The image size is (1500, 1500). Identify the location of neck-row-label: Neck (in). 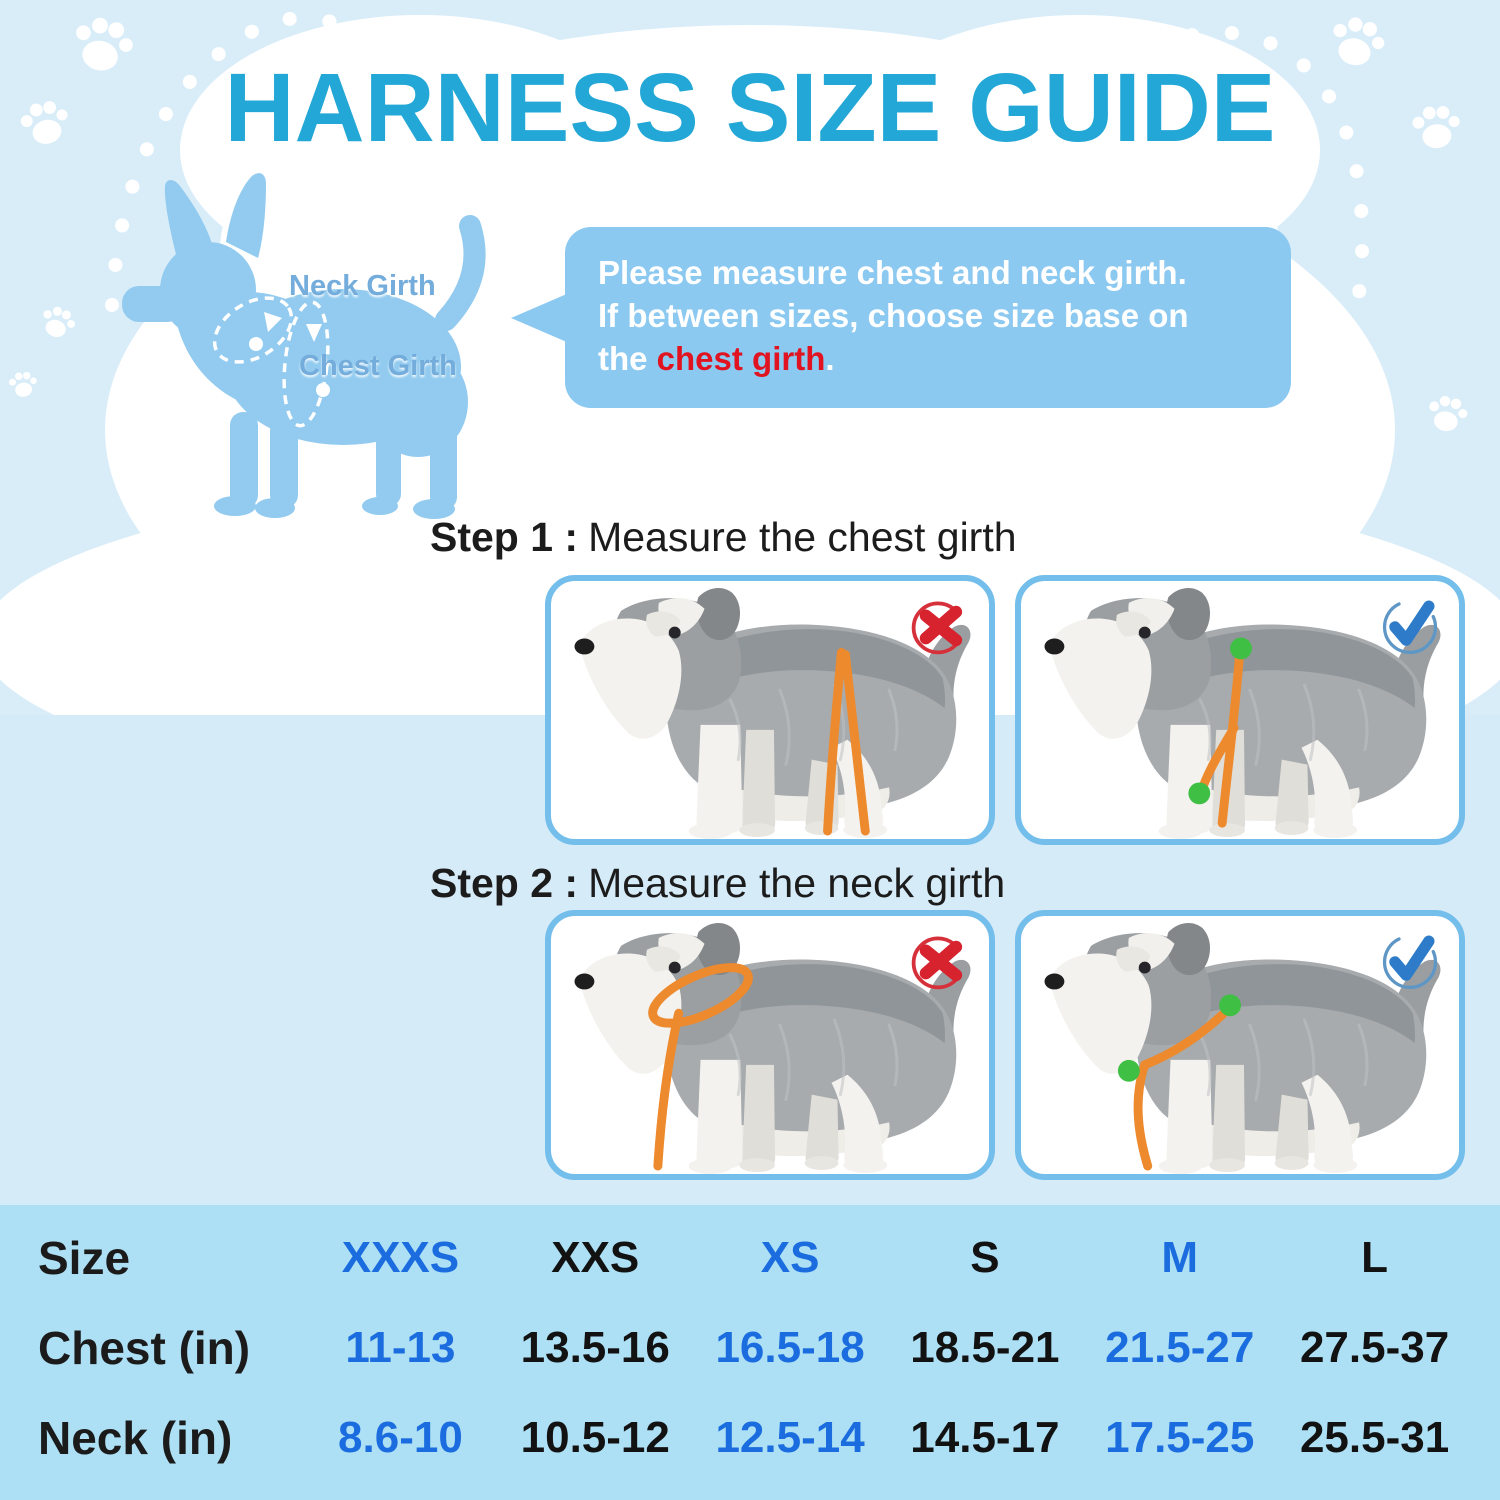
(135, 1438).